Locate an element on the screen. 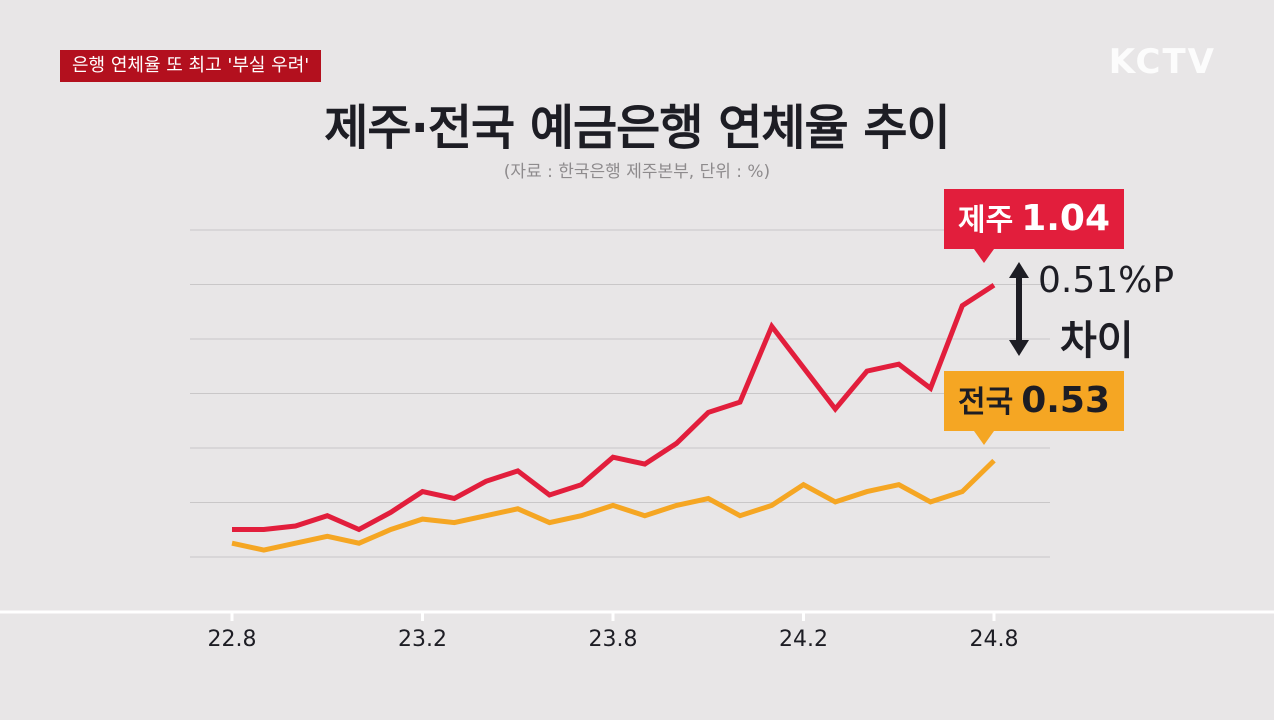 The height and width of the screenshot is (720, 1274). gap-arrow-up-head is located at coordinates (1019, 270).